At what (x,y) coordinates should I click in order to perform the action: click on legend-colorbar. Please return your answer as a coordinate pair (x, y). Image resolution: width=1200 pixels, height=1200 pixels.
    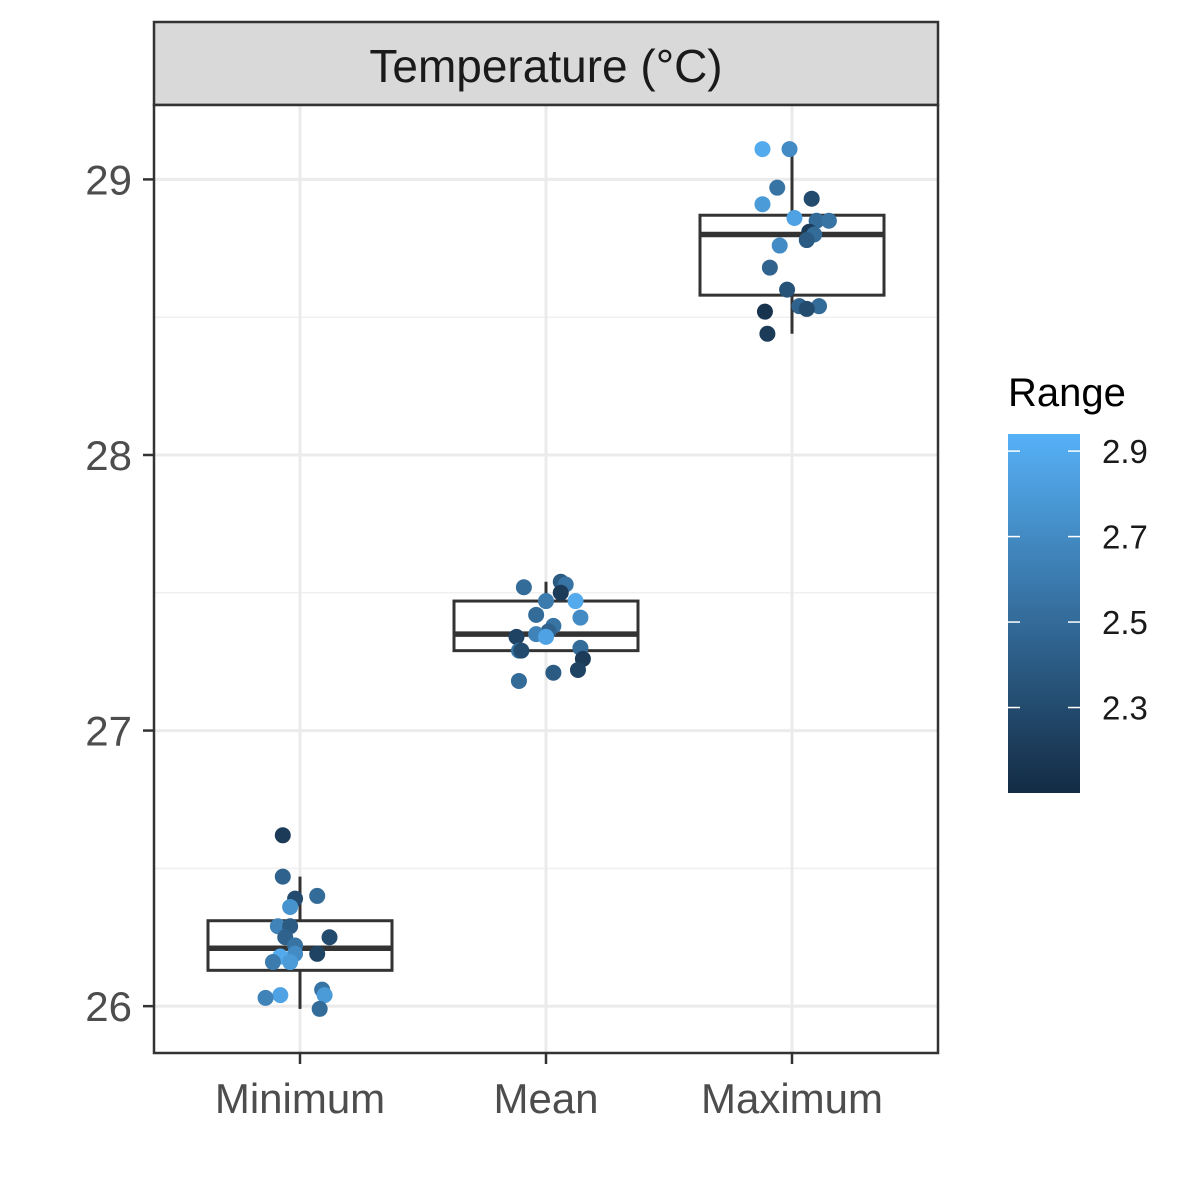
    Looking at the image, I should click on (1044, 613).